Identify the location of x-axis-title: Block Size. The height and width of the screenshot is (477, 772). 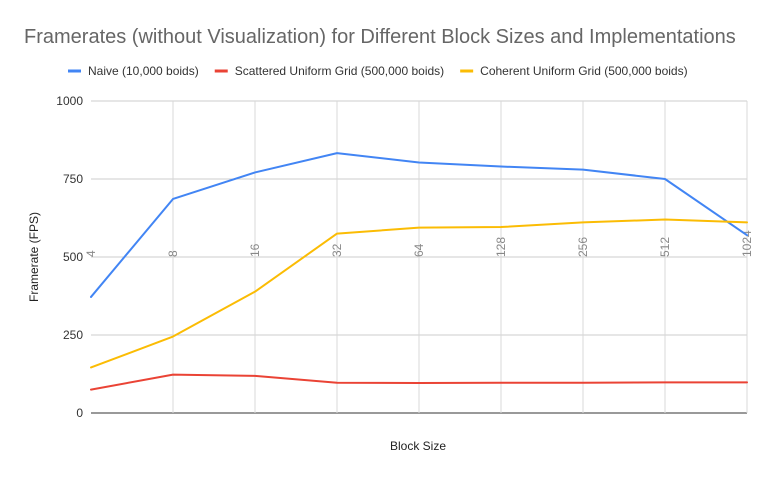
(418, 446).